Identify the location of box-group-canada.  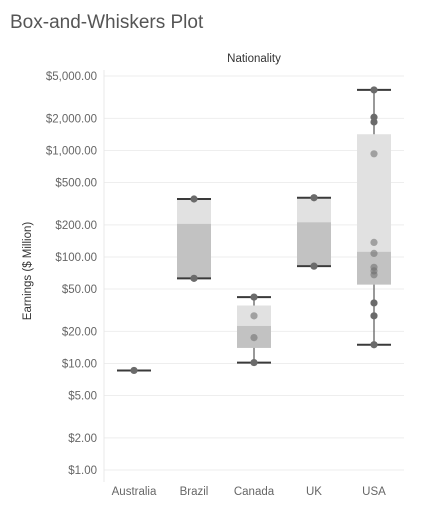
(254, 330).